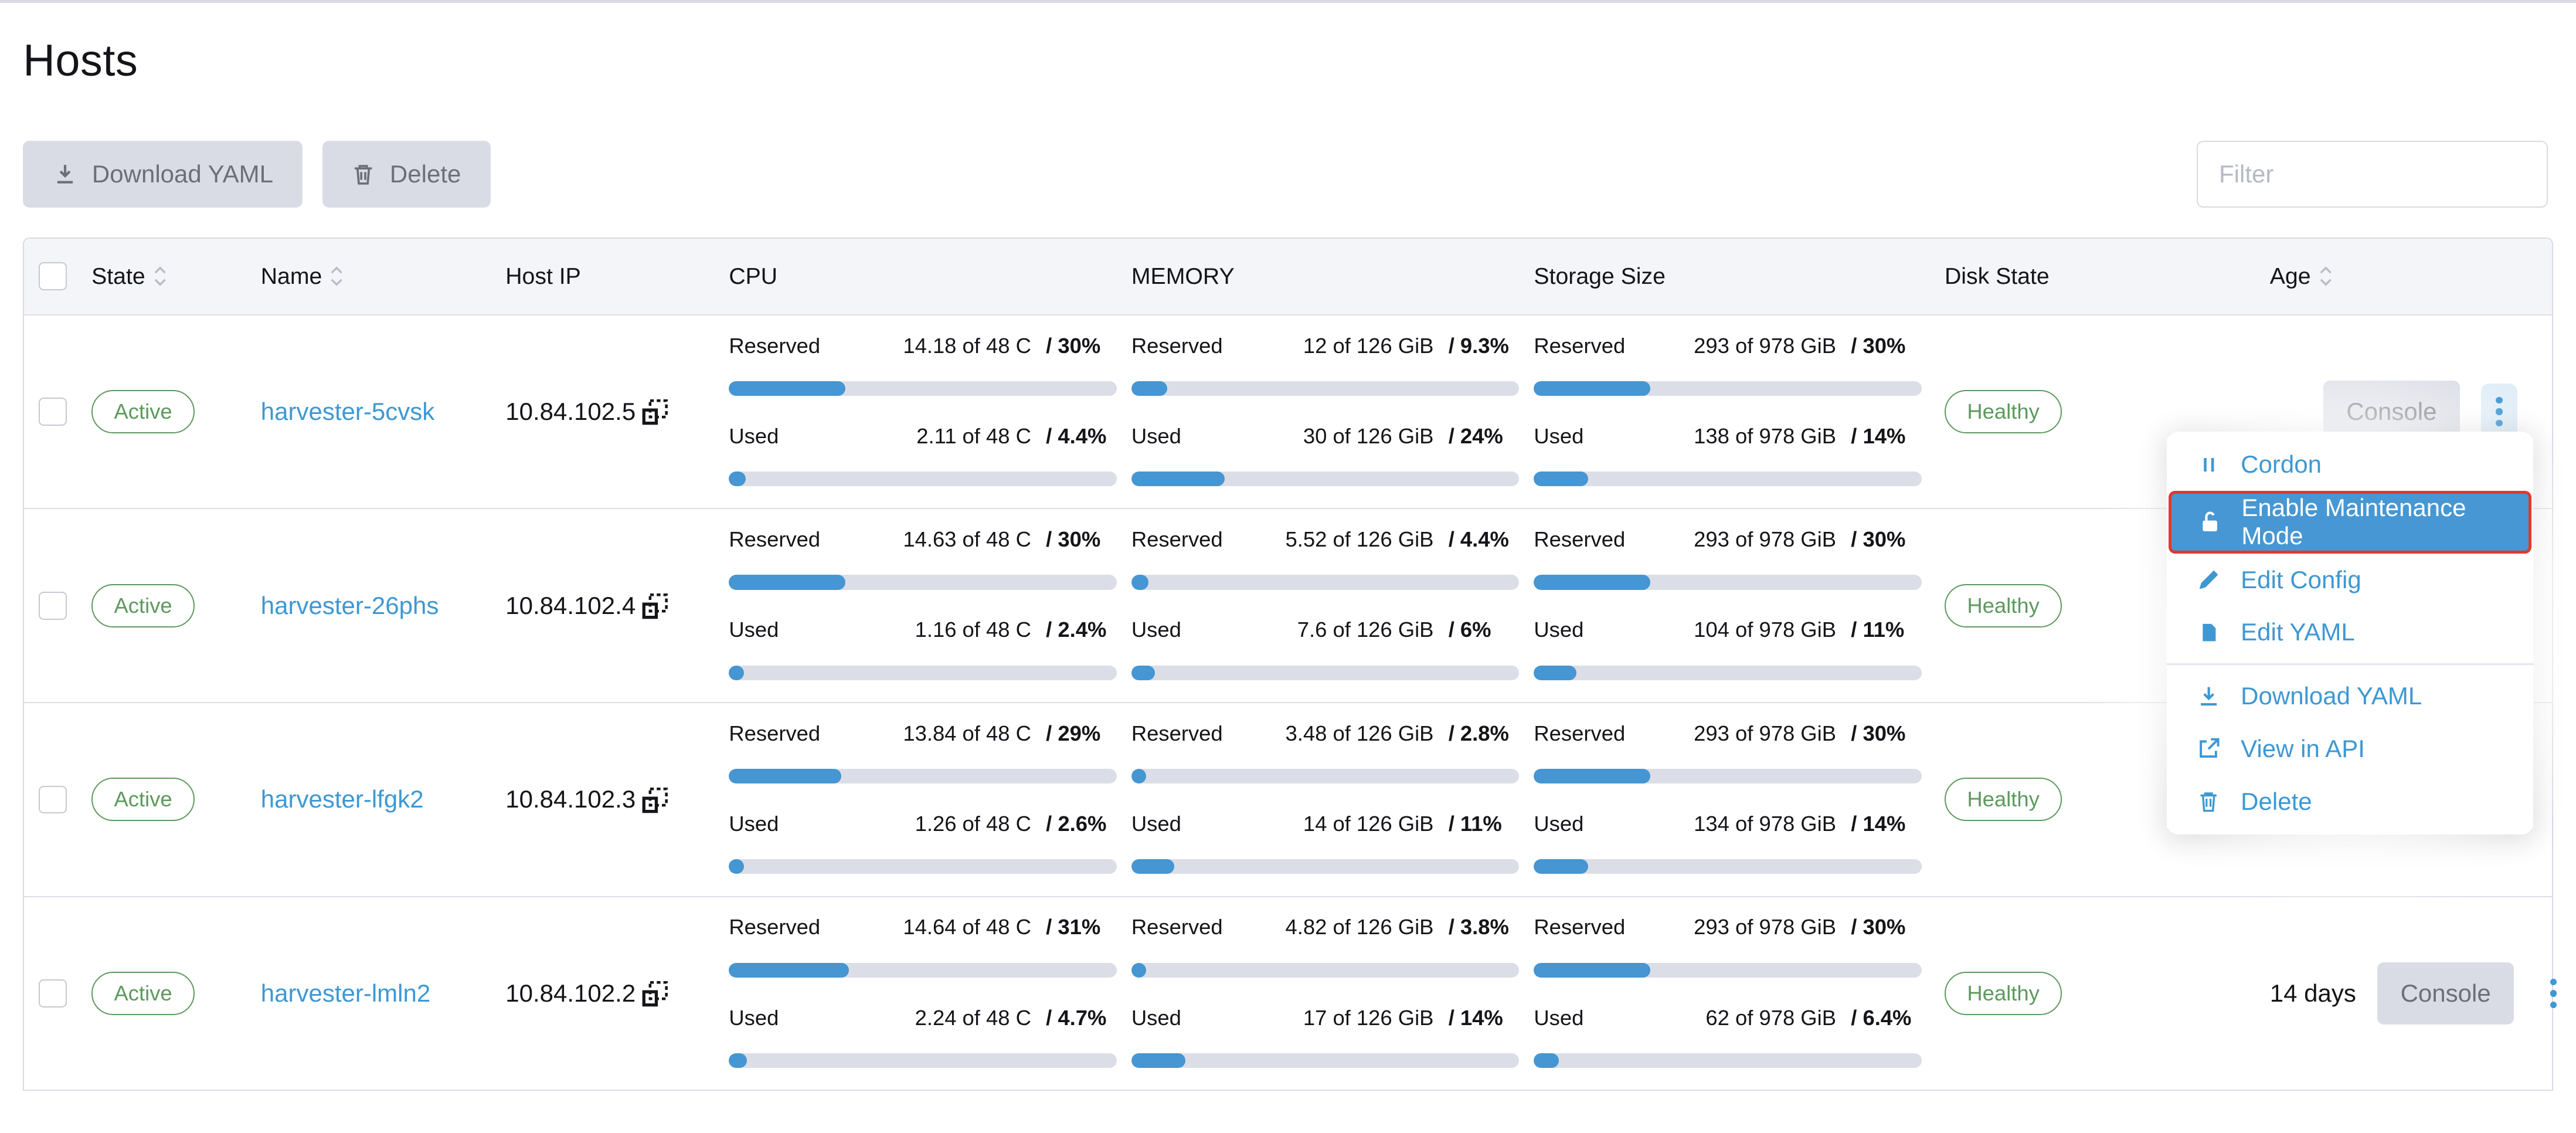 This screenshot has height=1133, width=2576. I want to click on menu-item-label: Cordon, so click(2282, 464).